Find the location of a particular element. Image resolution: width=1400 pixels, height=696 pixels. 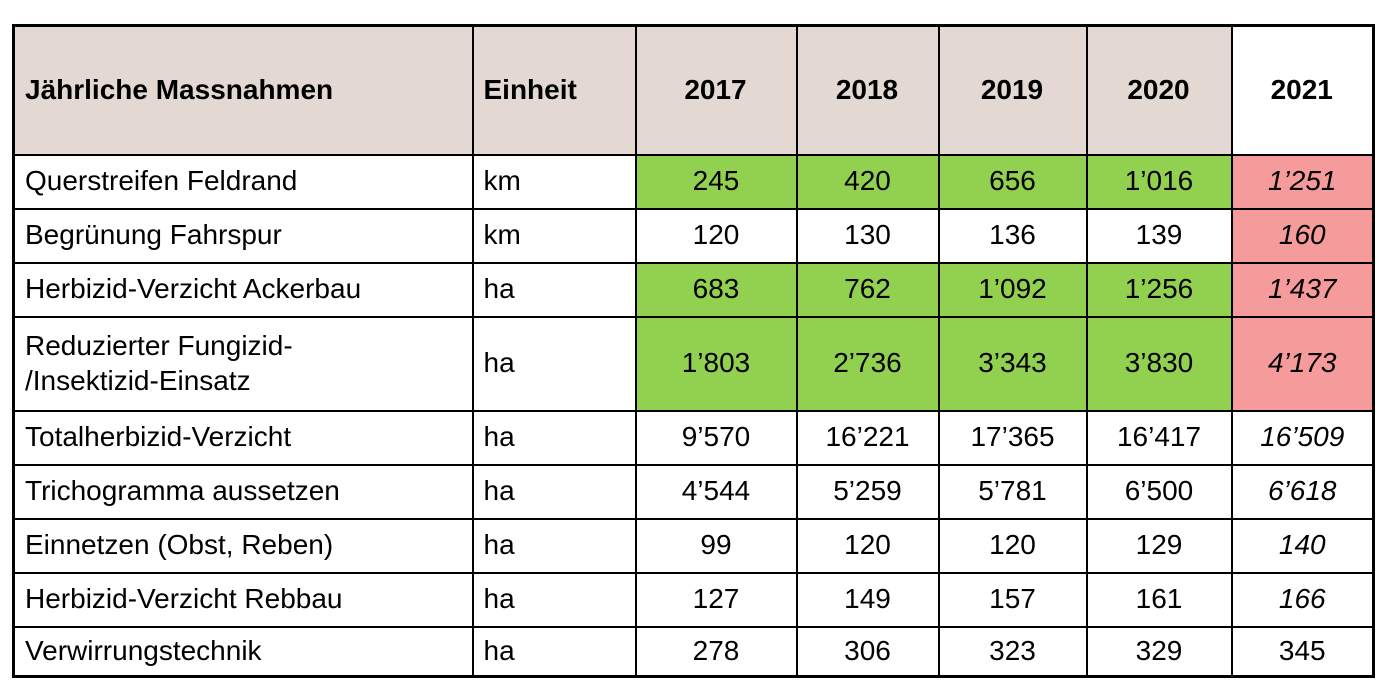

row-label: Verwirrungstechnik is located at coordinates (243, 651).